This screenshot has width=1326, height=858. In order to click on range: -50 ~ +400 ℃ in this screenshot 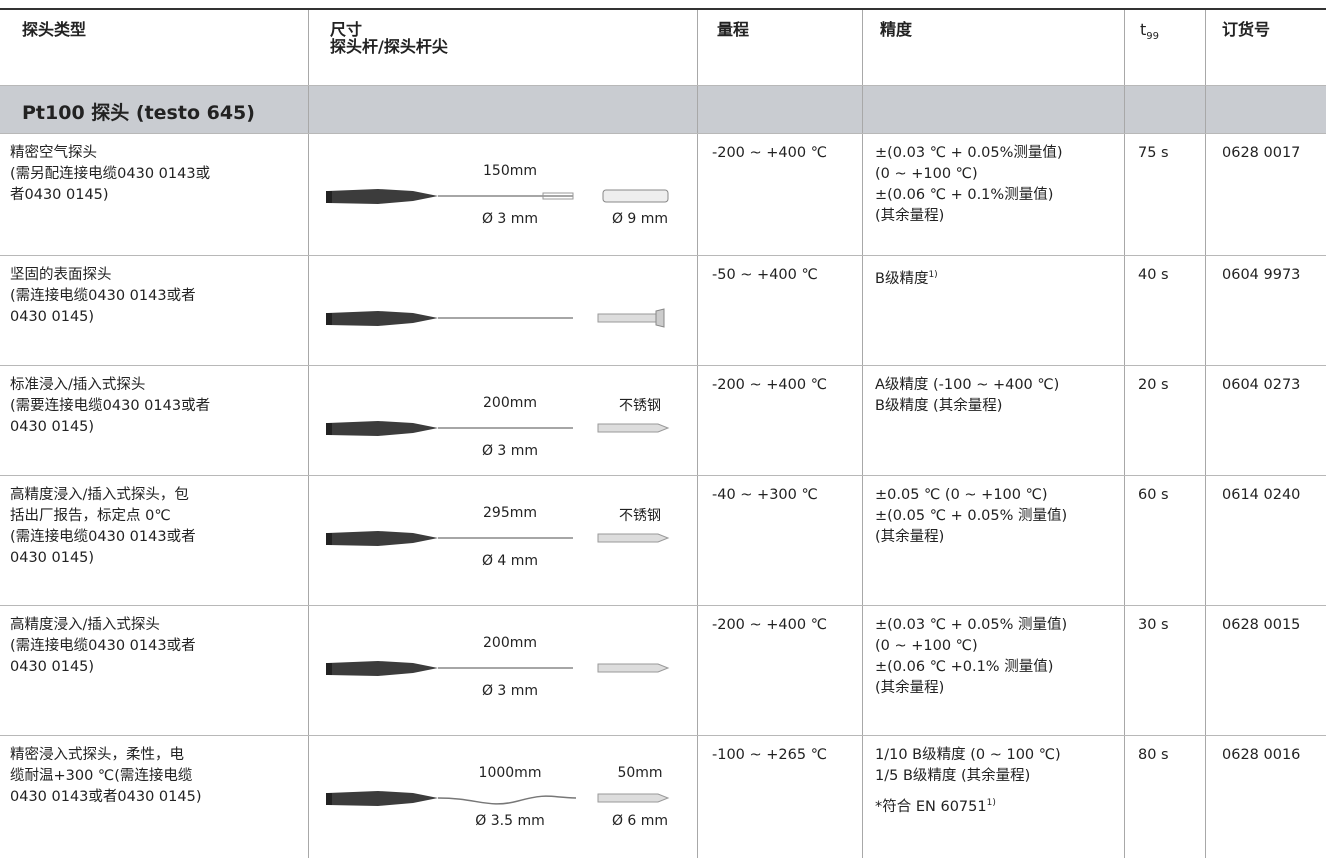, I will do `click(765, 275)`.